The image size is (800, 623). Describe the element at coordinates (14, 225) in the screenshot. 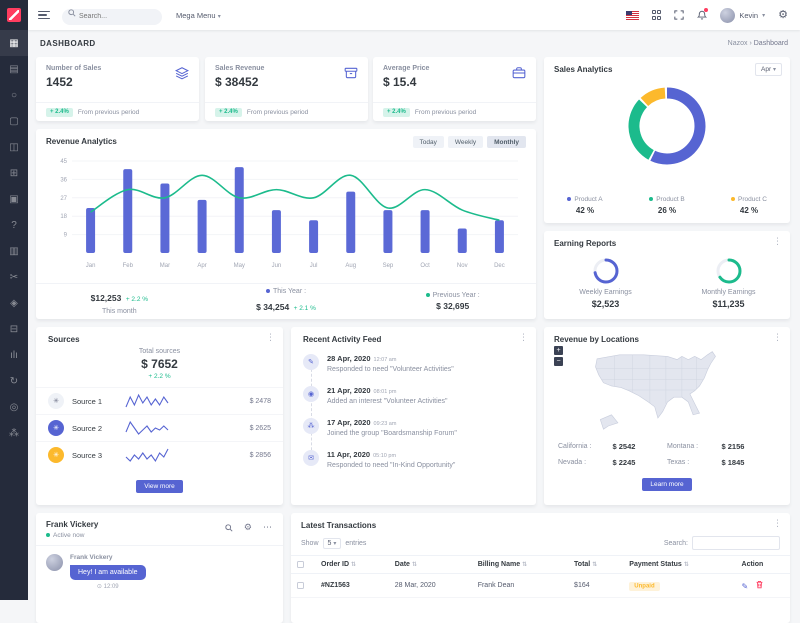

I see `help-icon: ?` at that location.